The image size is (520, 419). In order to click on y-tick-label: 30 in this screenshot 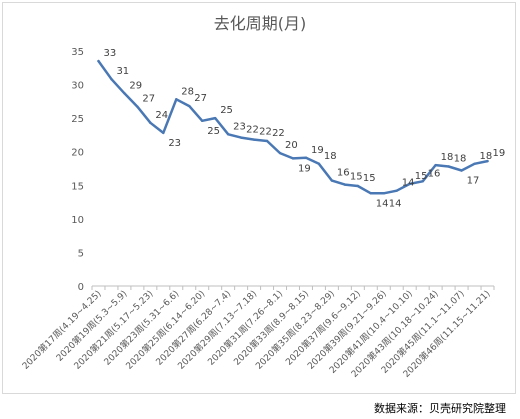, I will do `click(77, 86)`.